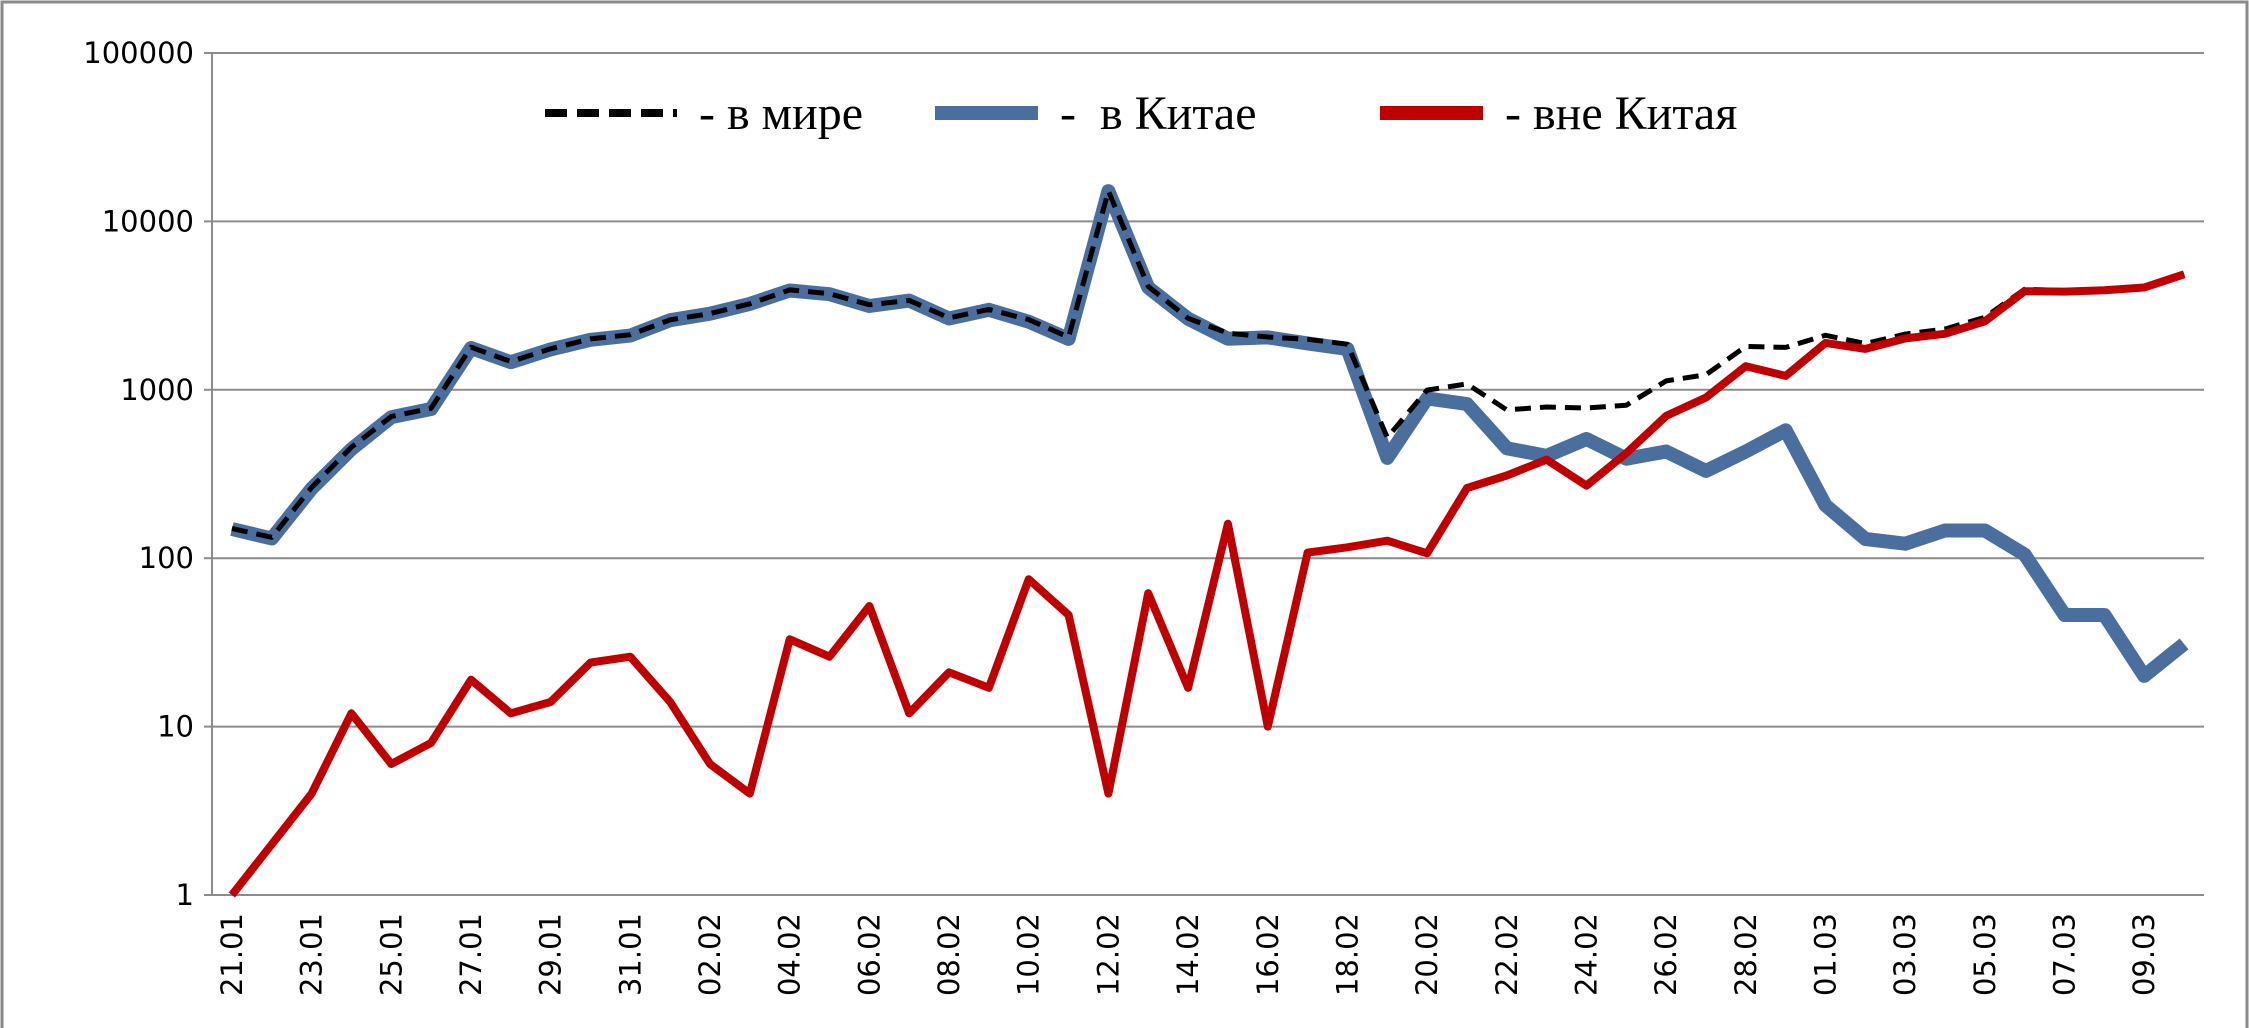  I want to click on x-tick-label: 26.02, so click(1666, 954).